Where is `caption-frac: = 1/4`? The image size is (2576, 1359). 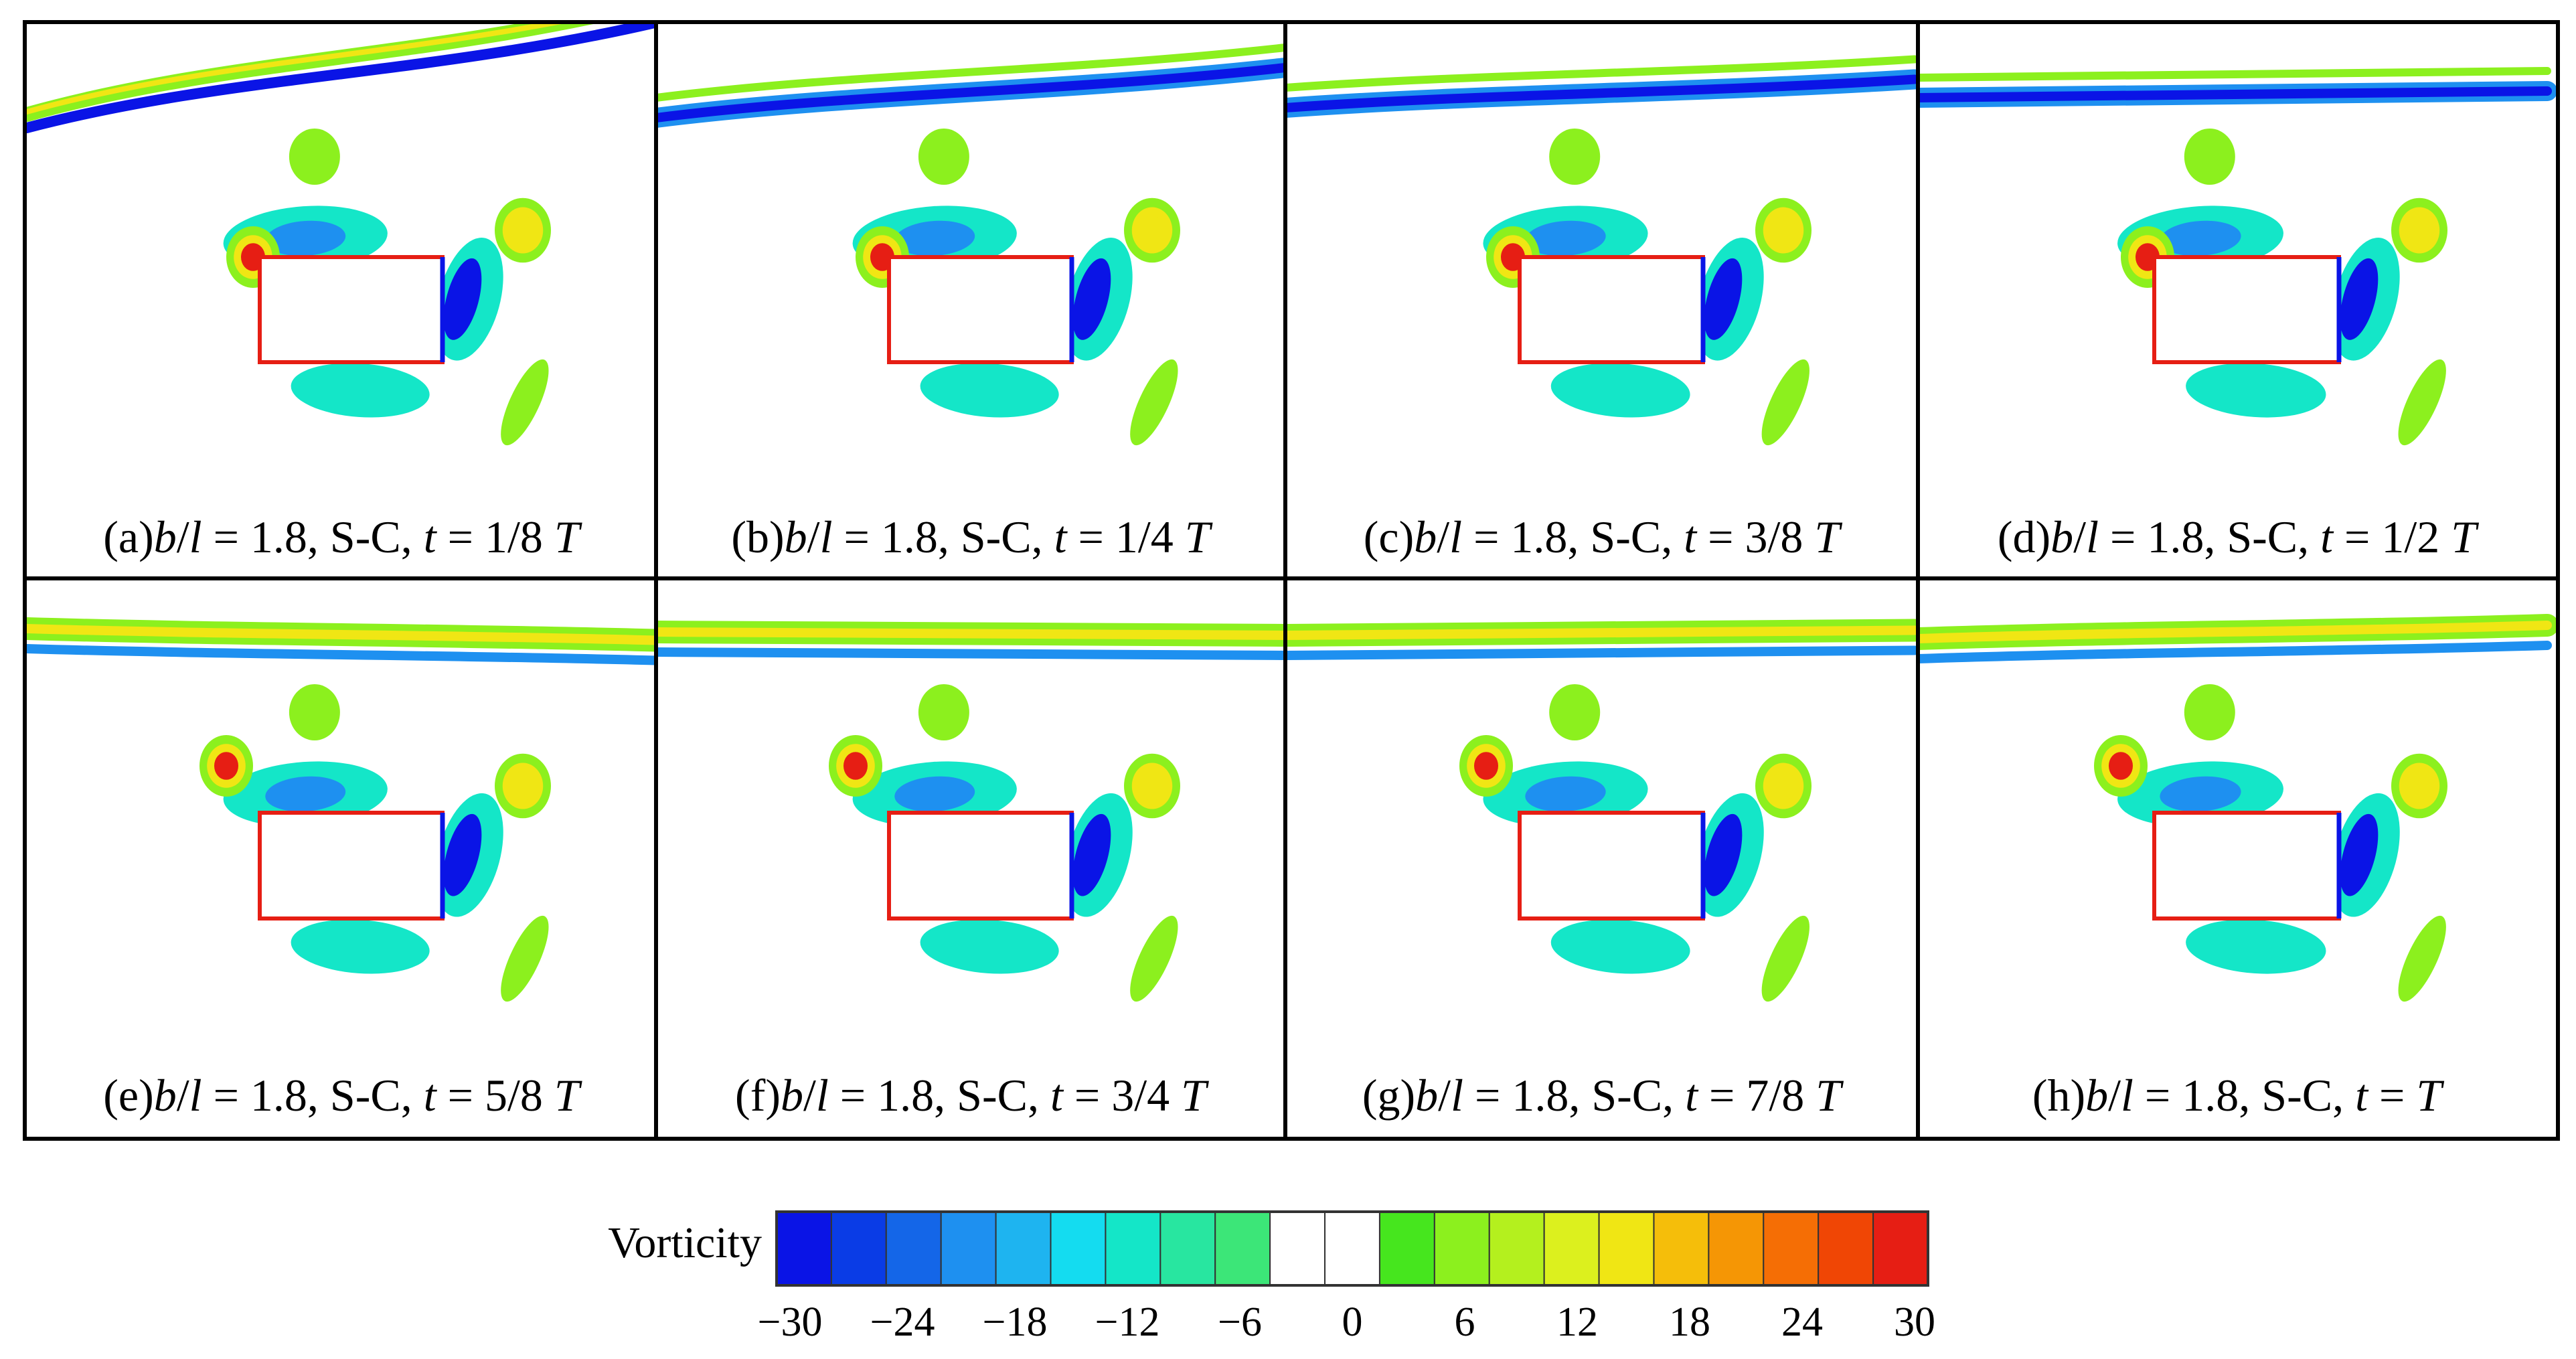 caption-frac: = 1/4 is located at coordinates (1125, 536).